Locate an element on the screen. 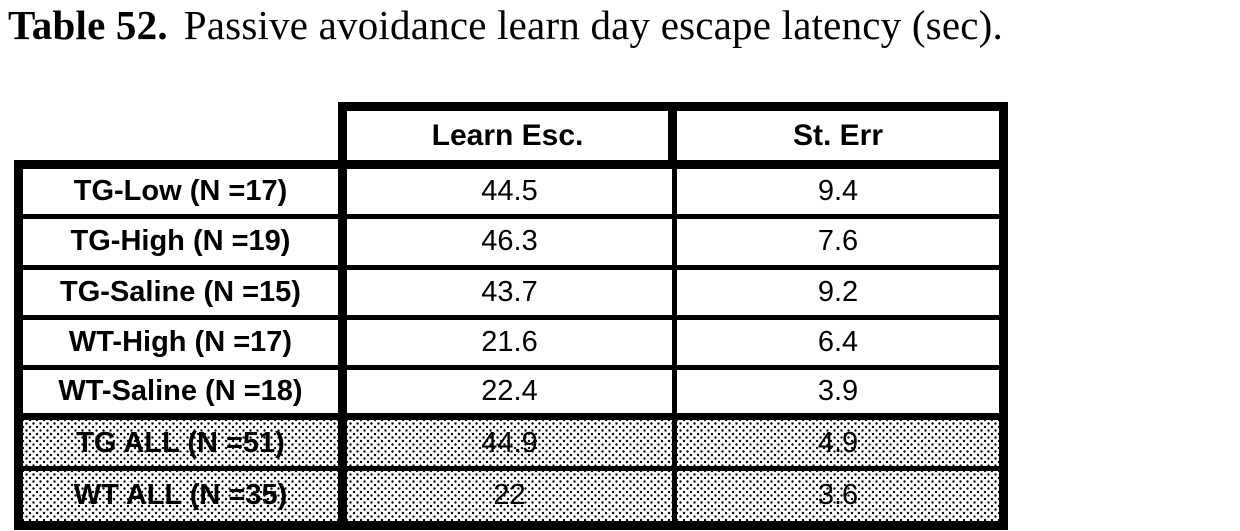  learn-esc-value: 43.7 is located at coordinates (512, 294).